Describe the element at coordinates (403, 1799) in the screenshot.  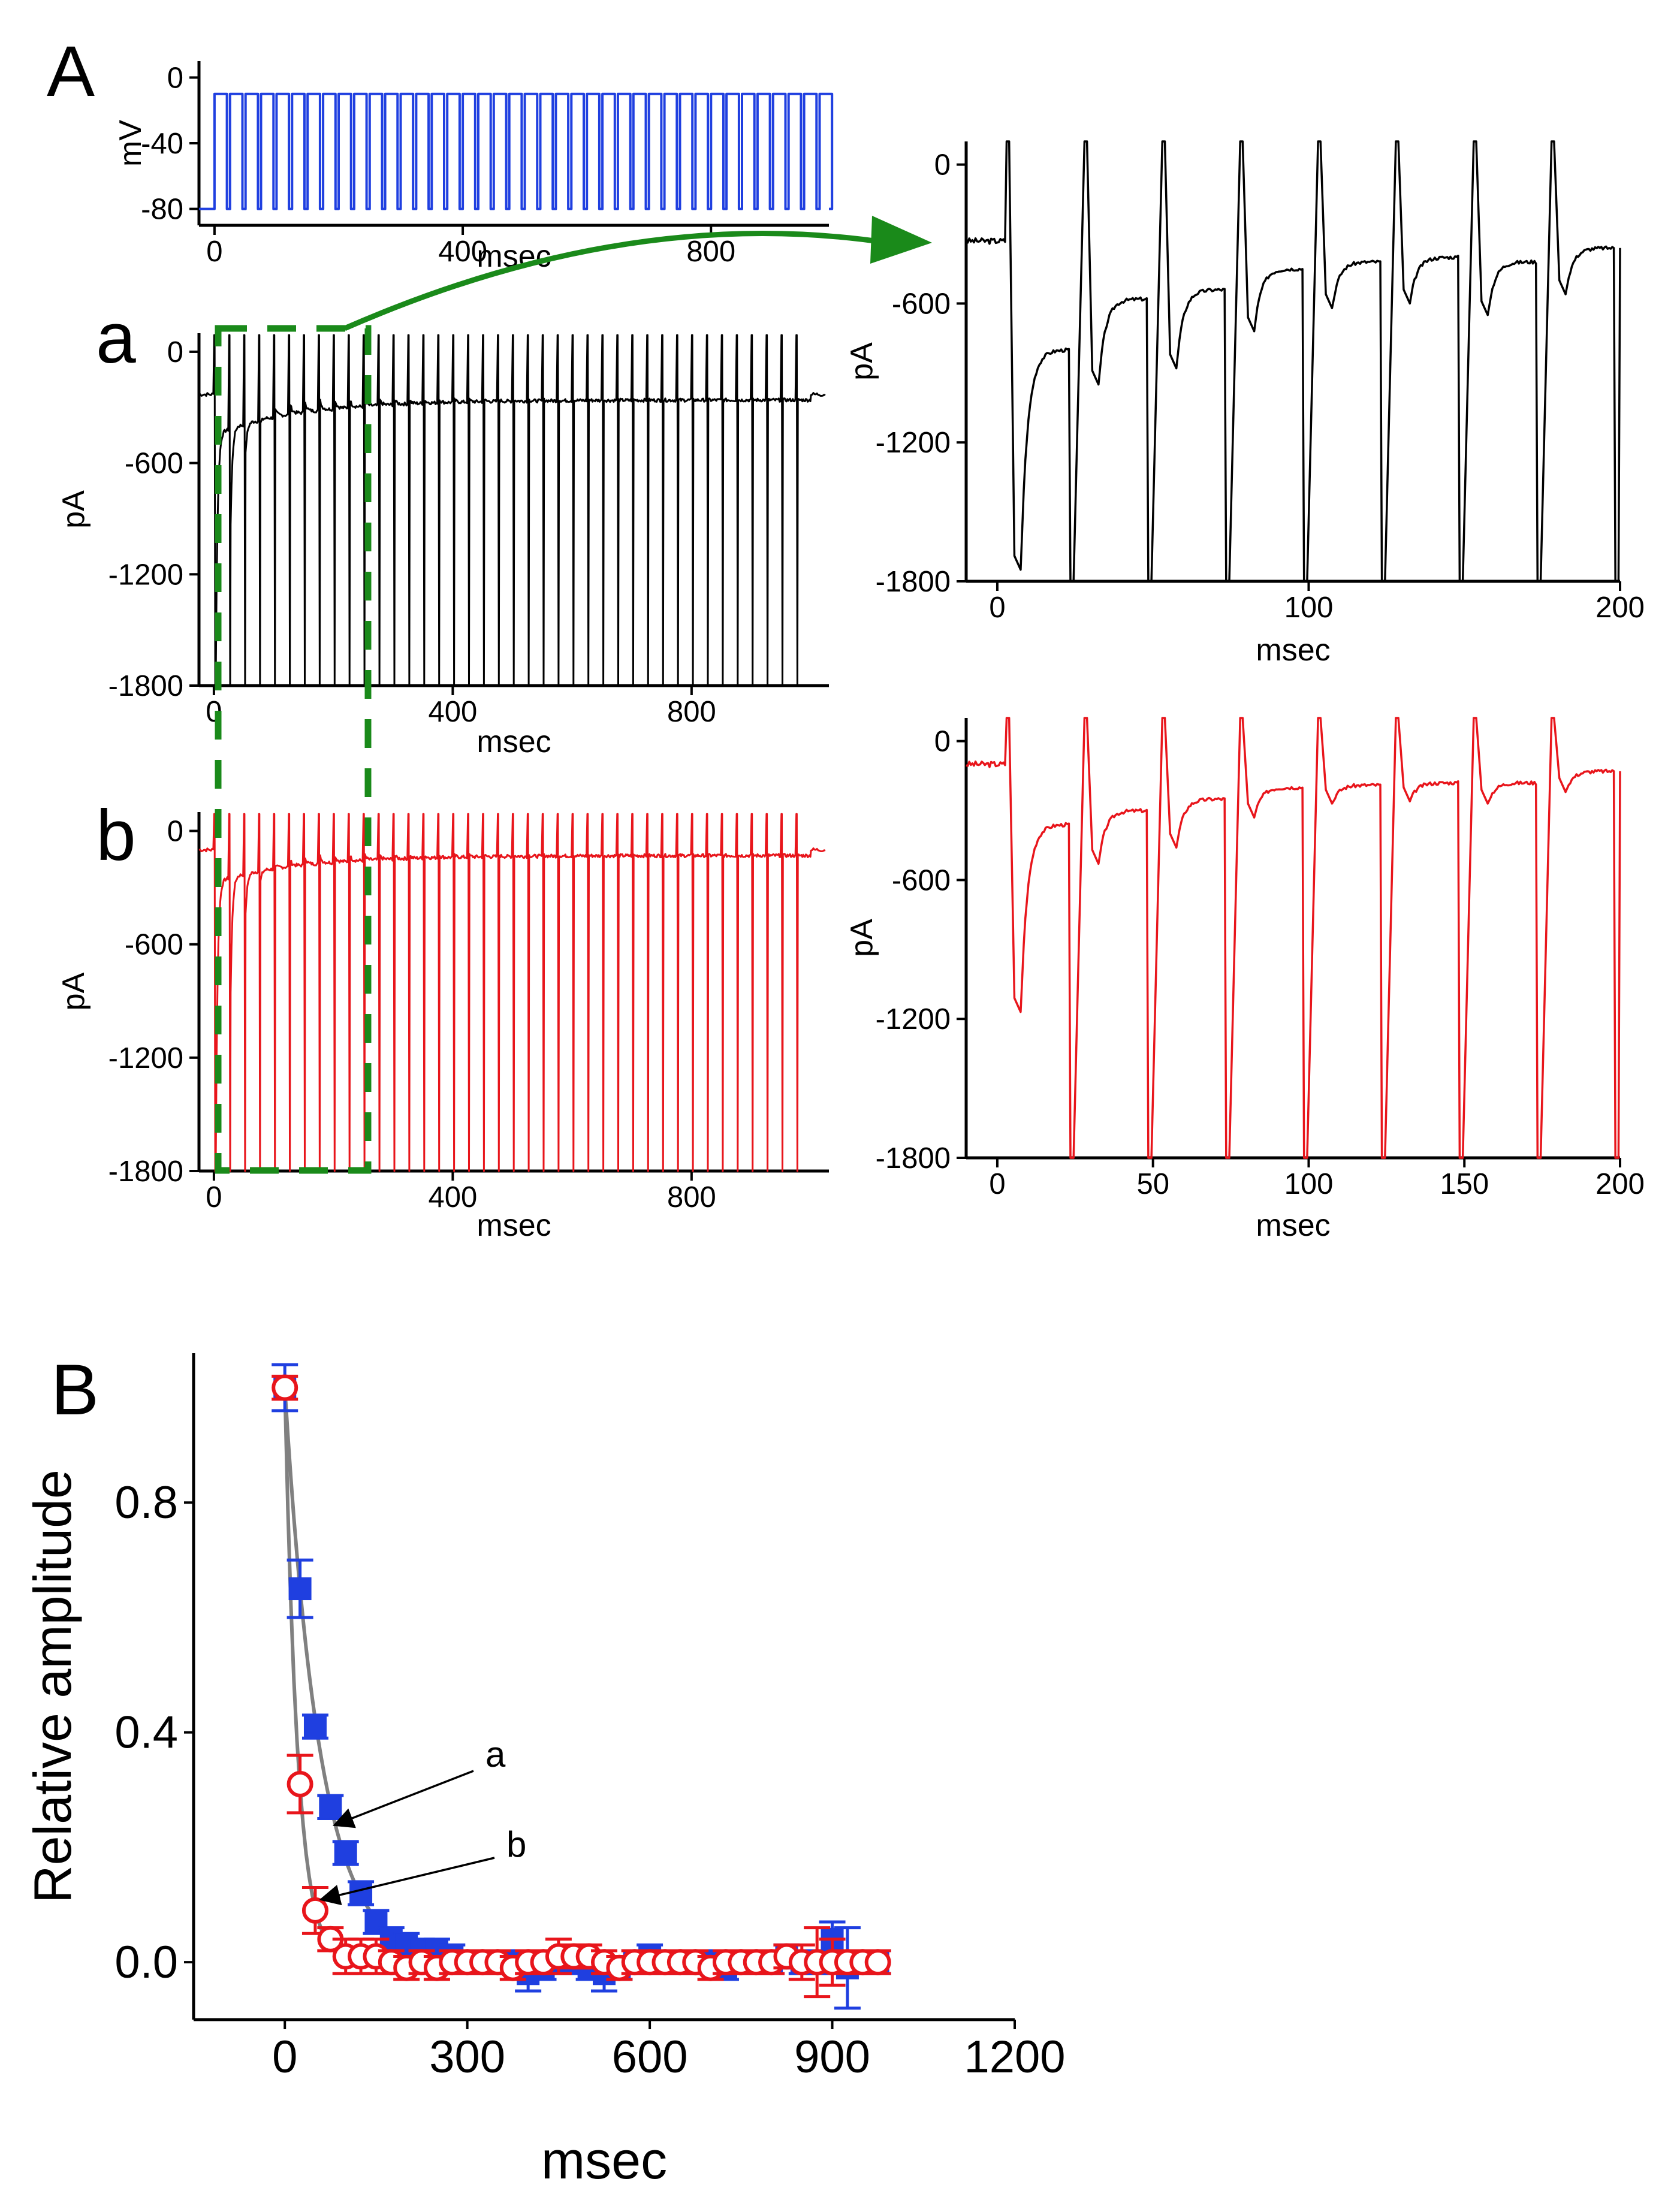
I see `arrow-a` at that location.